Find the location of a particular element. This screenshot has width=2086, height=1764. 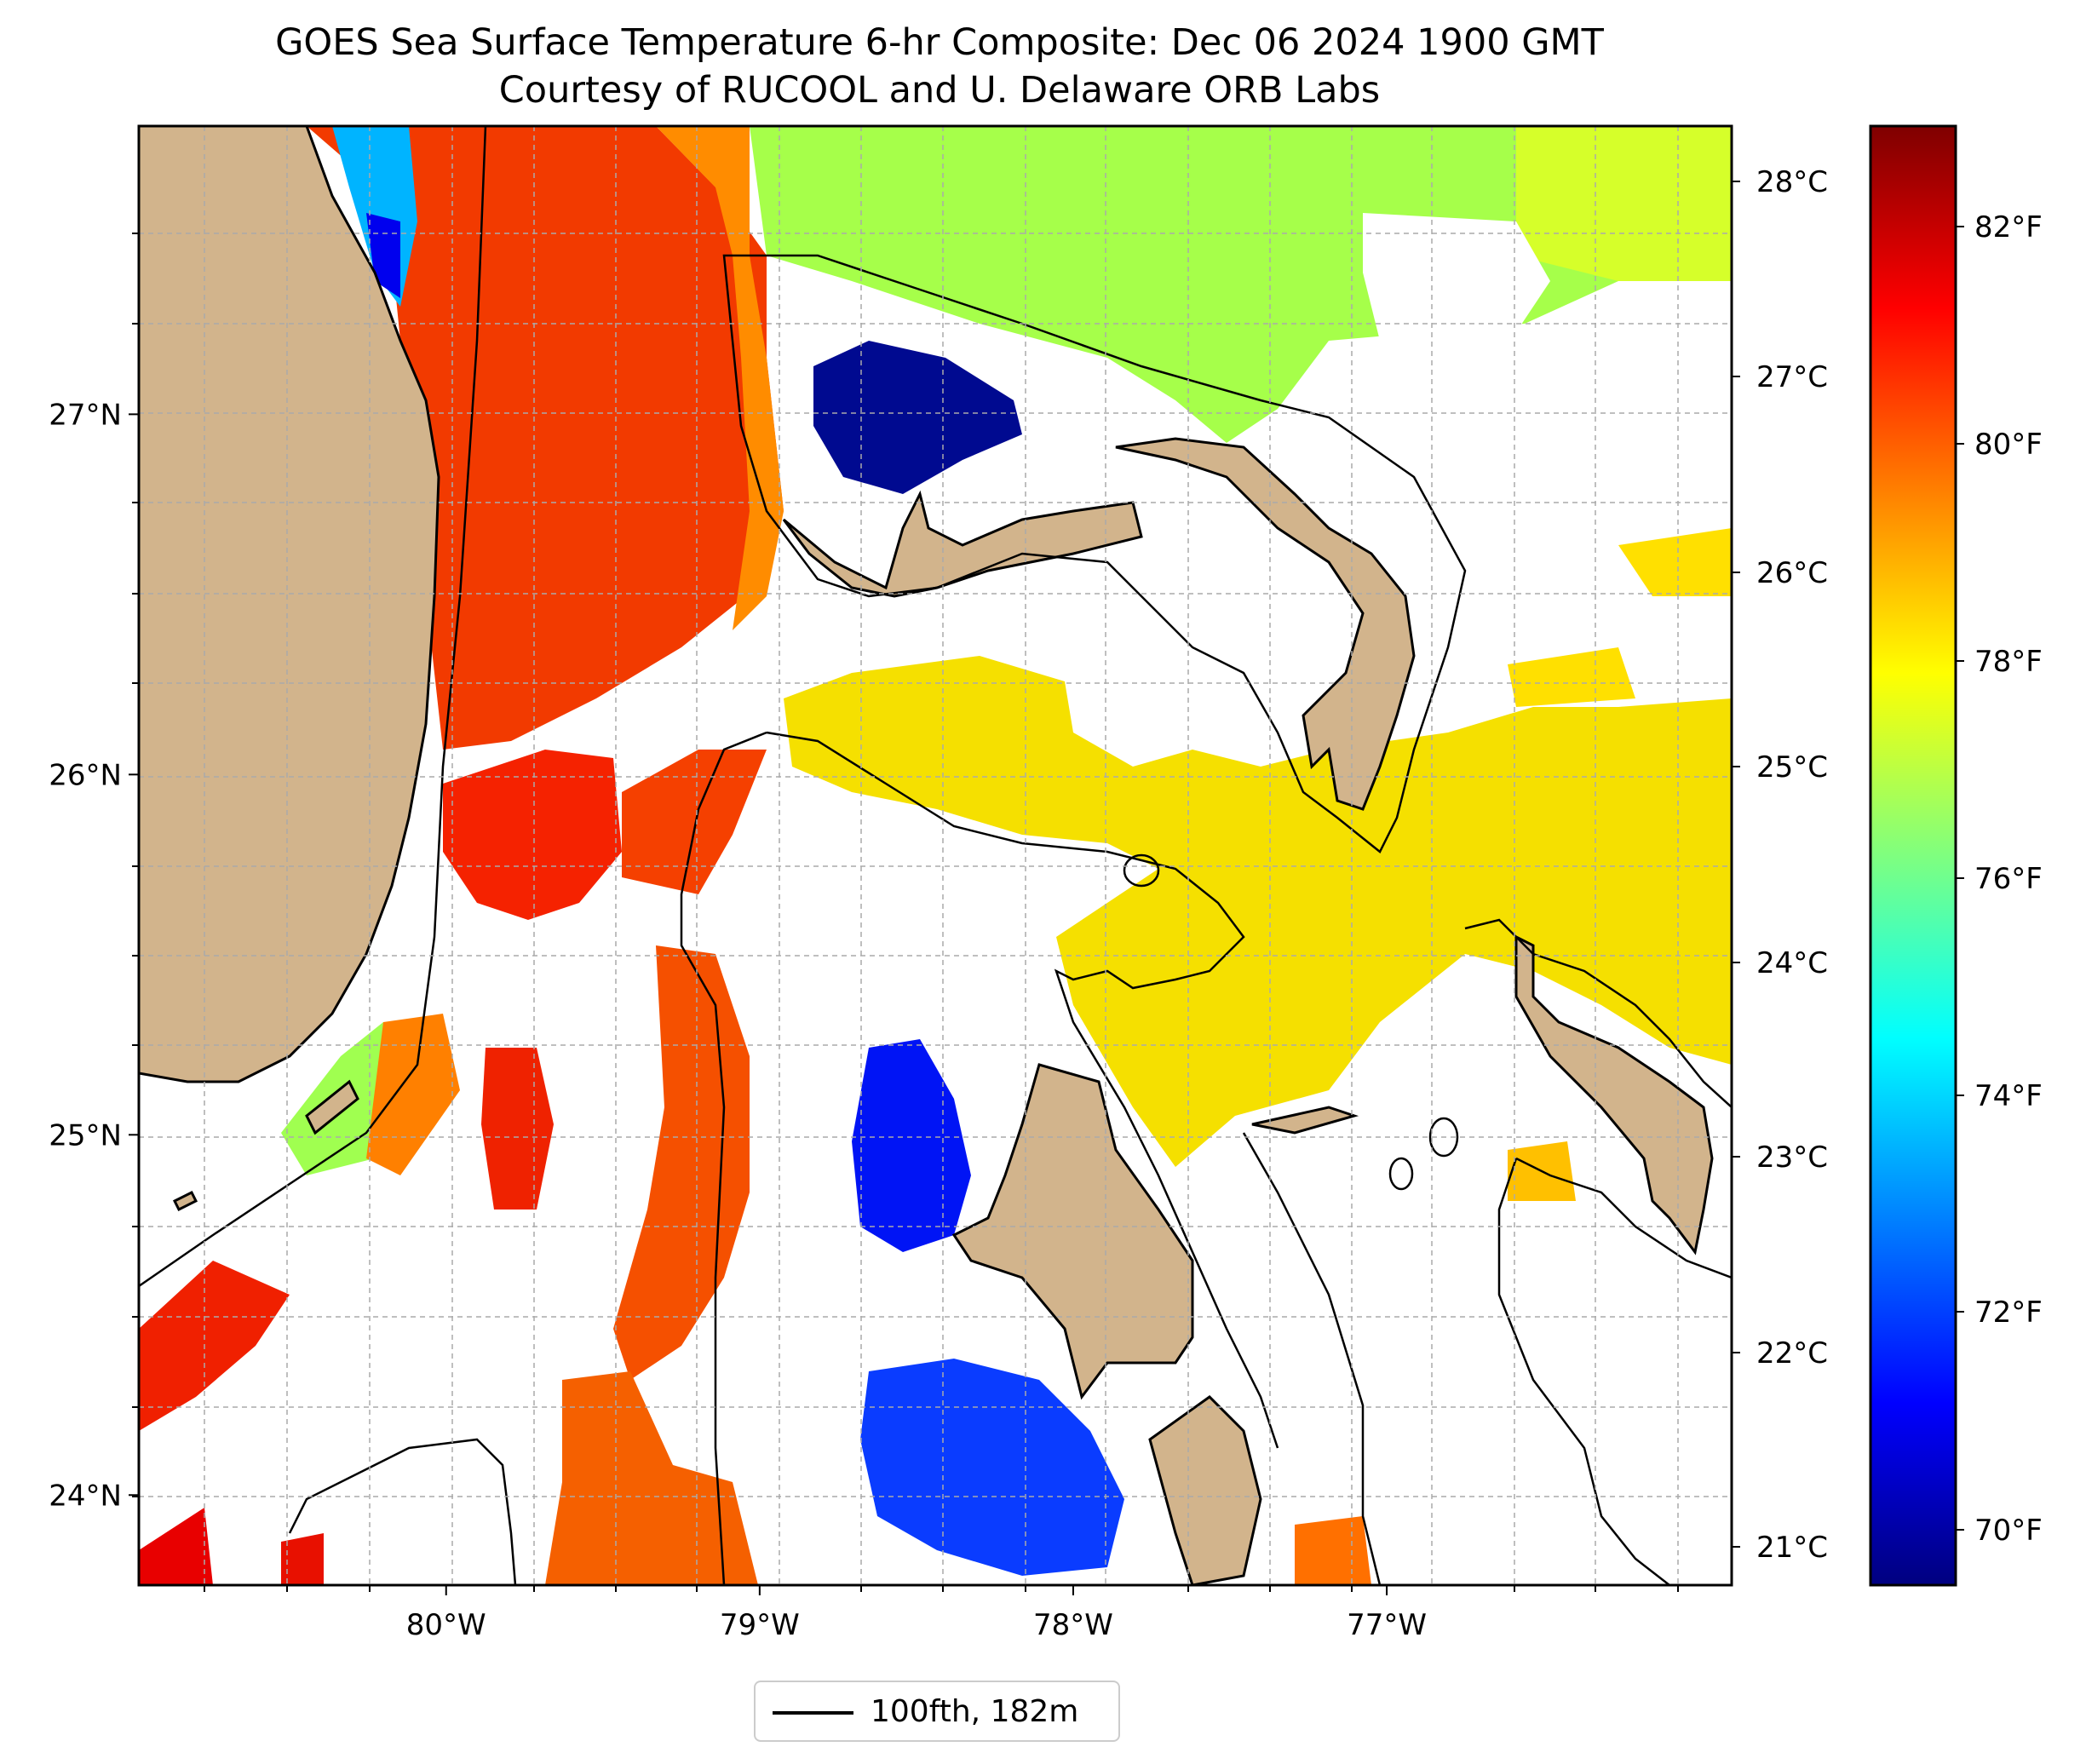

colorbar-celsius-axis: 28°C 27°C 26°C 25°C 24°C 23°C 22°C 21°C is located at coordinates (1780, 865).